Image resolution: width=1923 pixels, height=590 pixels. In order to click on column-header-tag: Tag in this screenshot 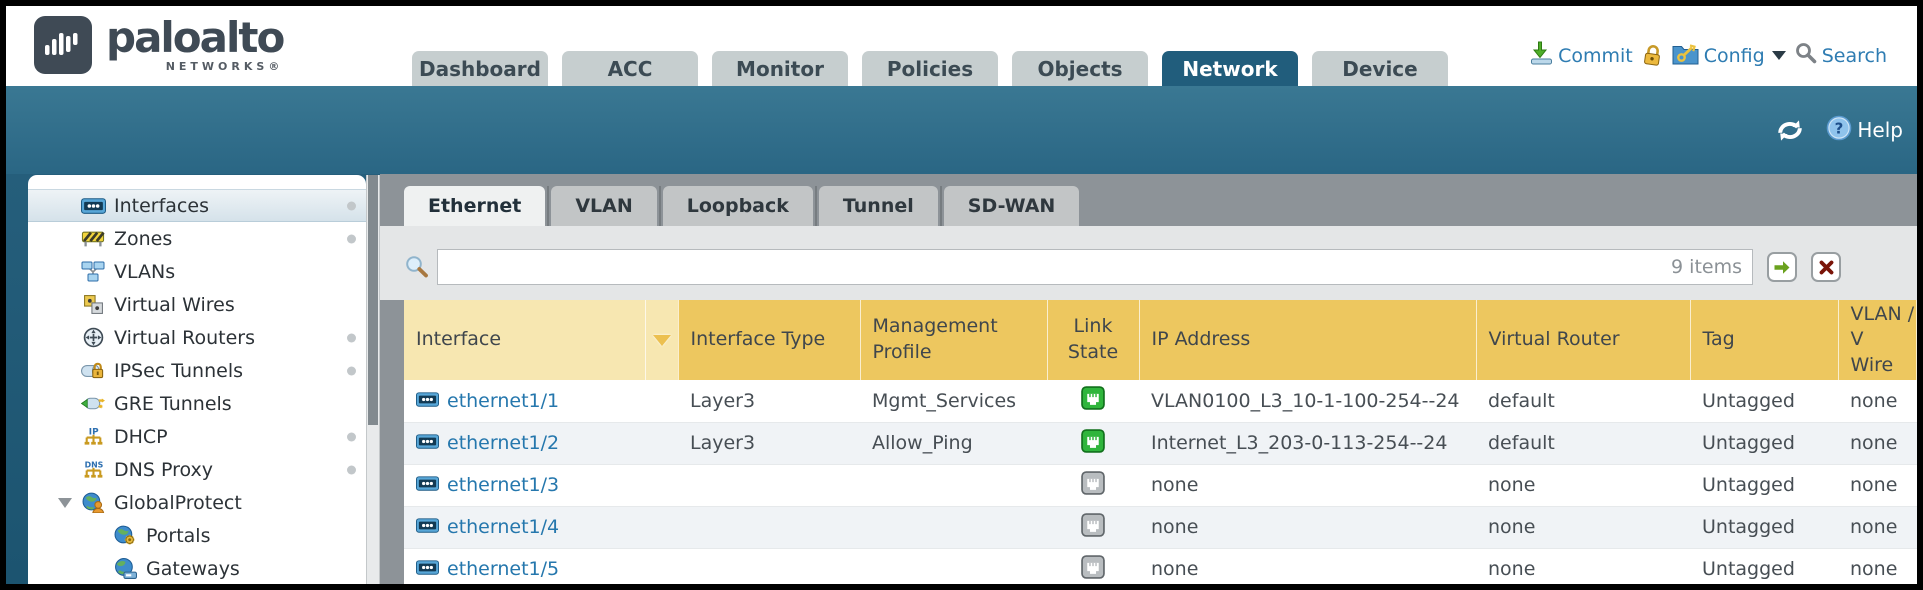, I will do `click(1764, 340)`.